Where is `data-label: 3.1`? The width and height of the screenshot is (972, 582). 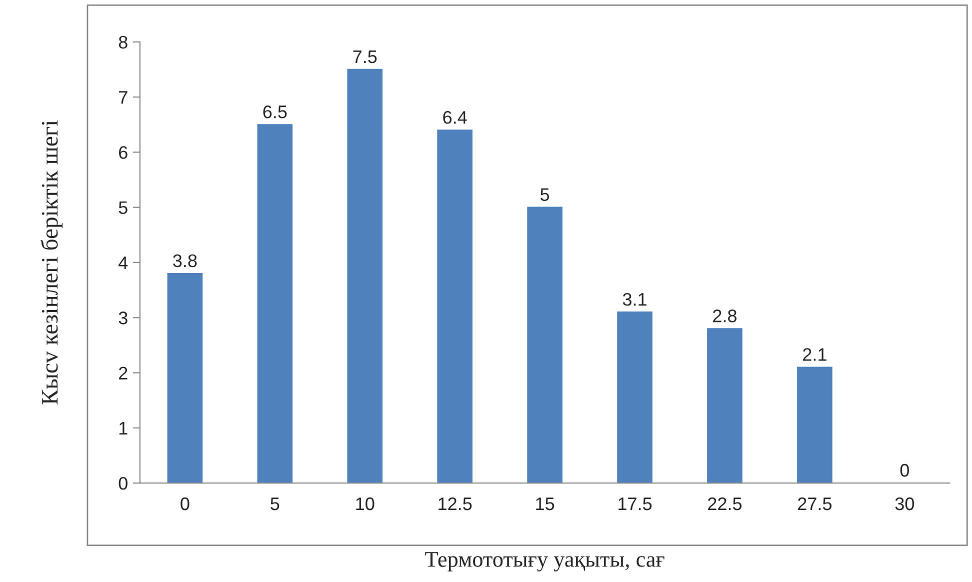 data-label: 3.1 is located at coordinates (634, 299).